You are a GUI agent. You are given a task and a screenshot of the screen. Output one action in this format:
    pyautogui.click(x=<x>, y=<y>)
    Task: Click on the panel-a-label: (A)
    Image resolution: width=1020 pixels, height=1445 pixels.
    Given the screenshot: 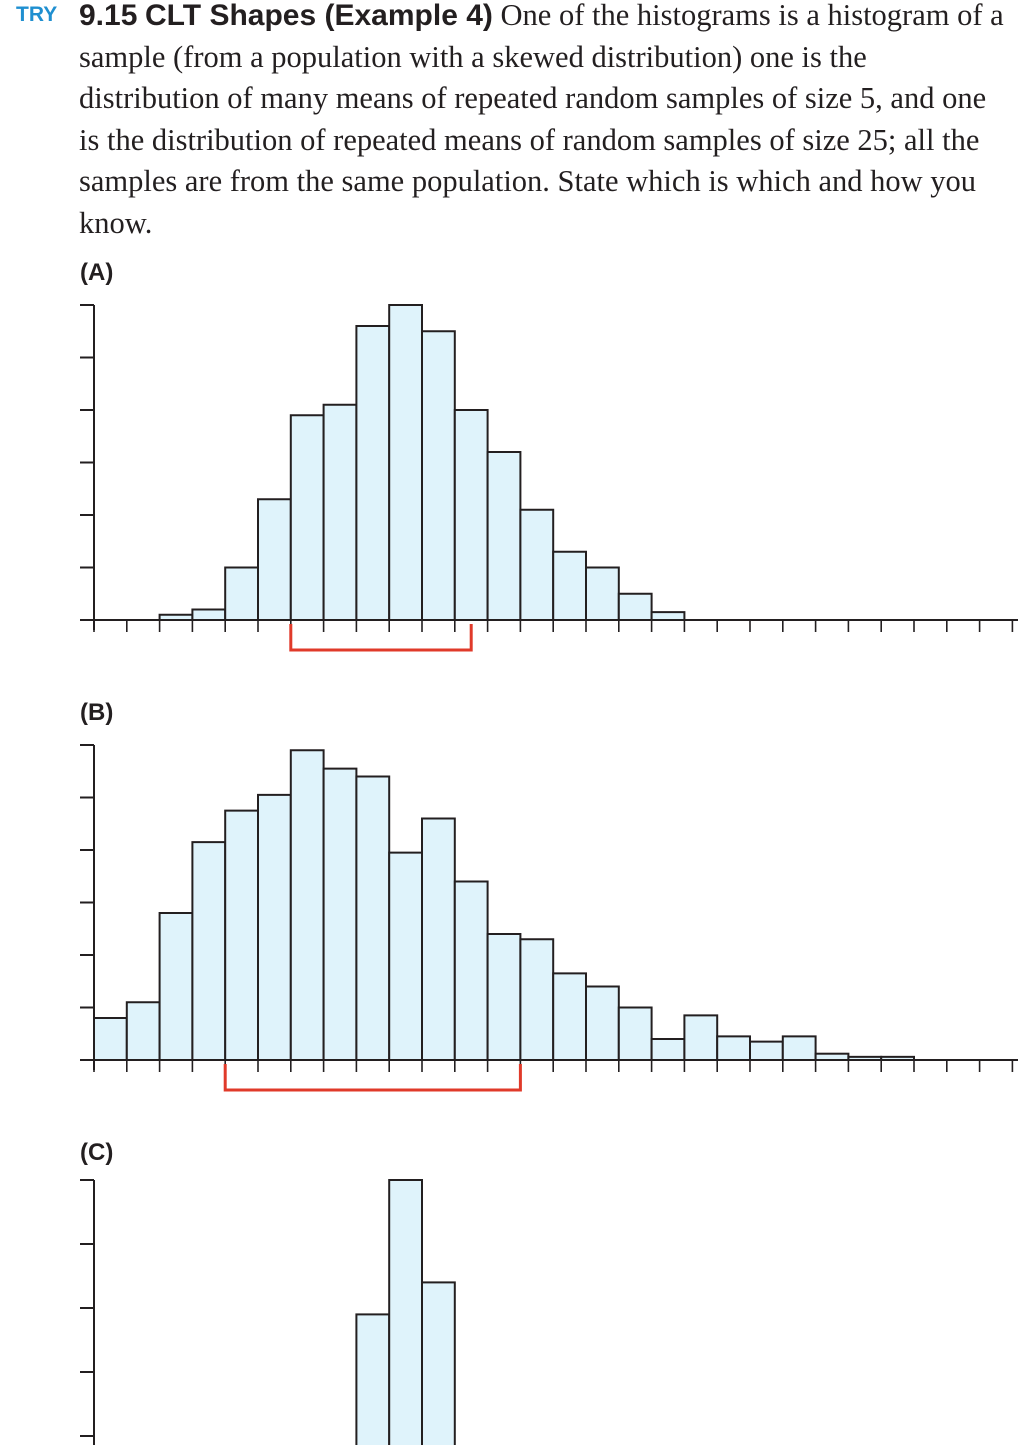 What is the action you would take?
    pyautogui.click(x=97, y=272)
    